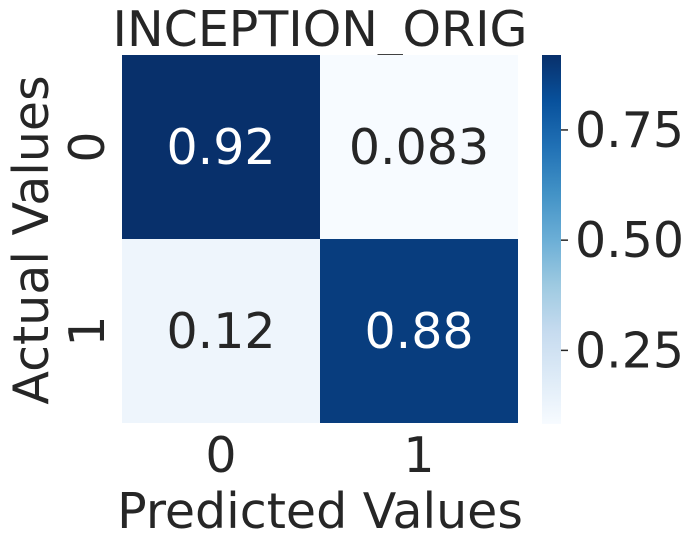 The image size is (687, 546). What do you see at coordinates (551, 239) in the screenshot?
I see `colorbar` at bounding box center [551, 239].